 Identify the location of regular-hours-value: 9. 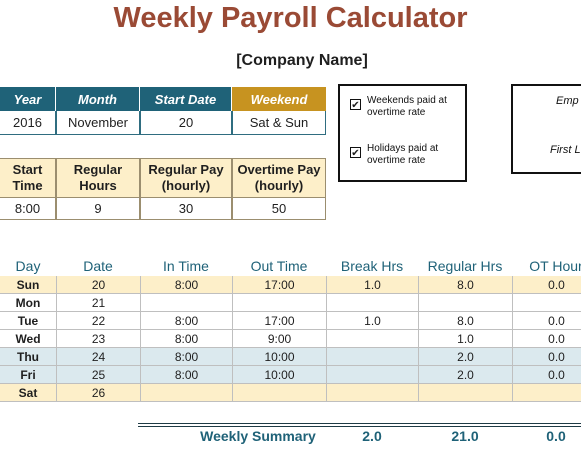
(98, 209).